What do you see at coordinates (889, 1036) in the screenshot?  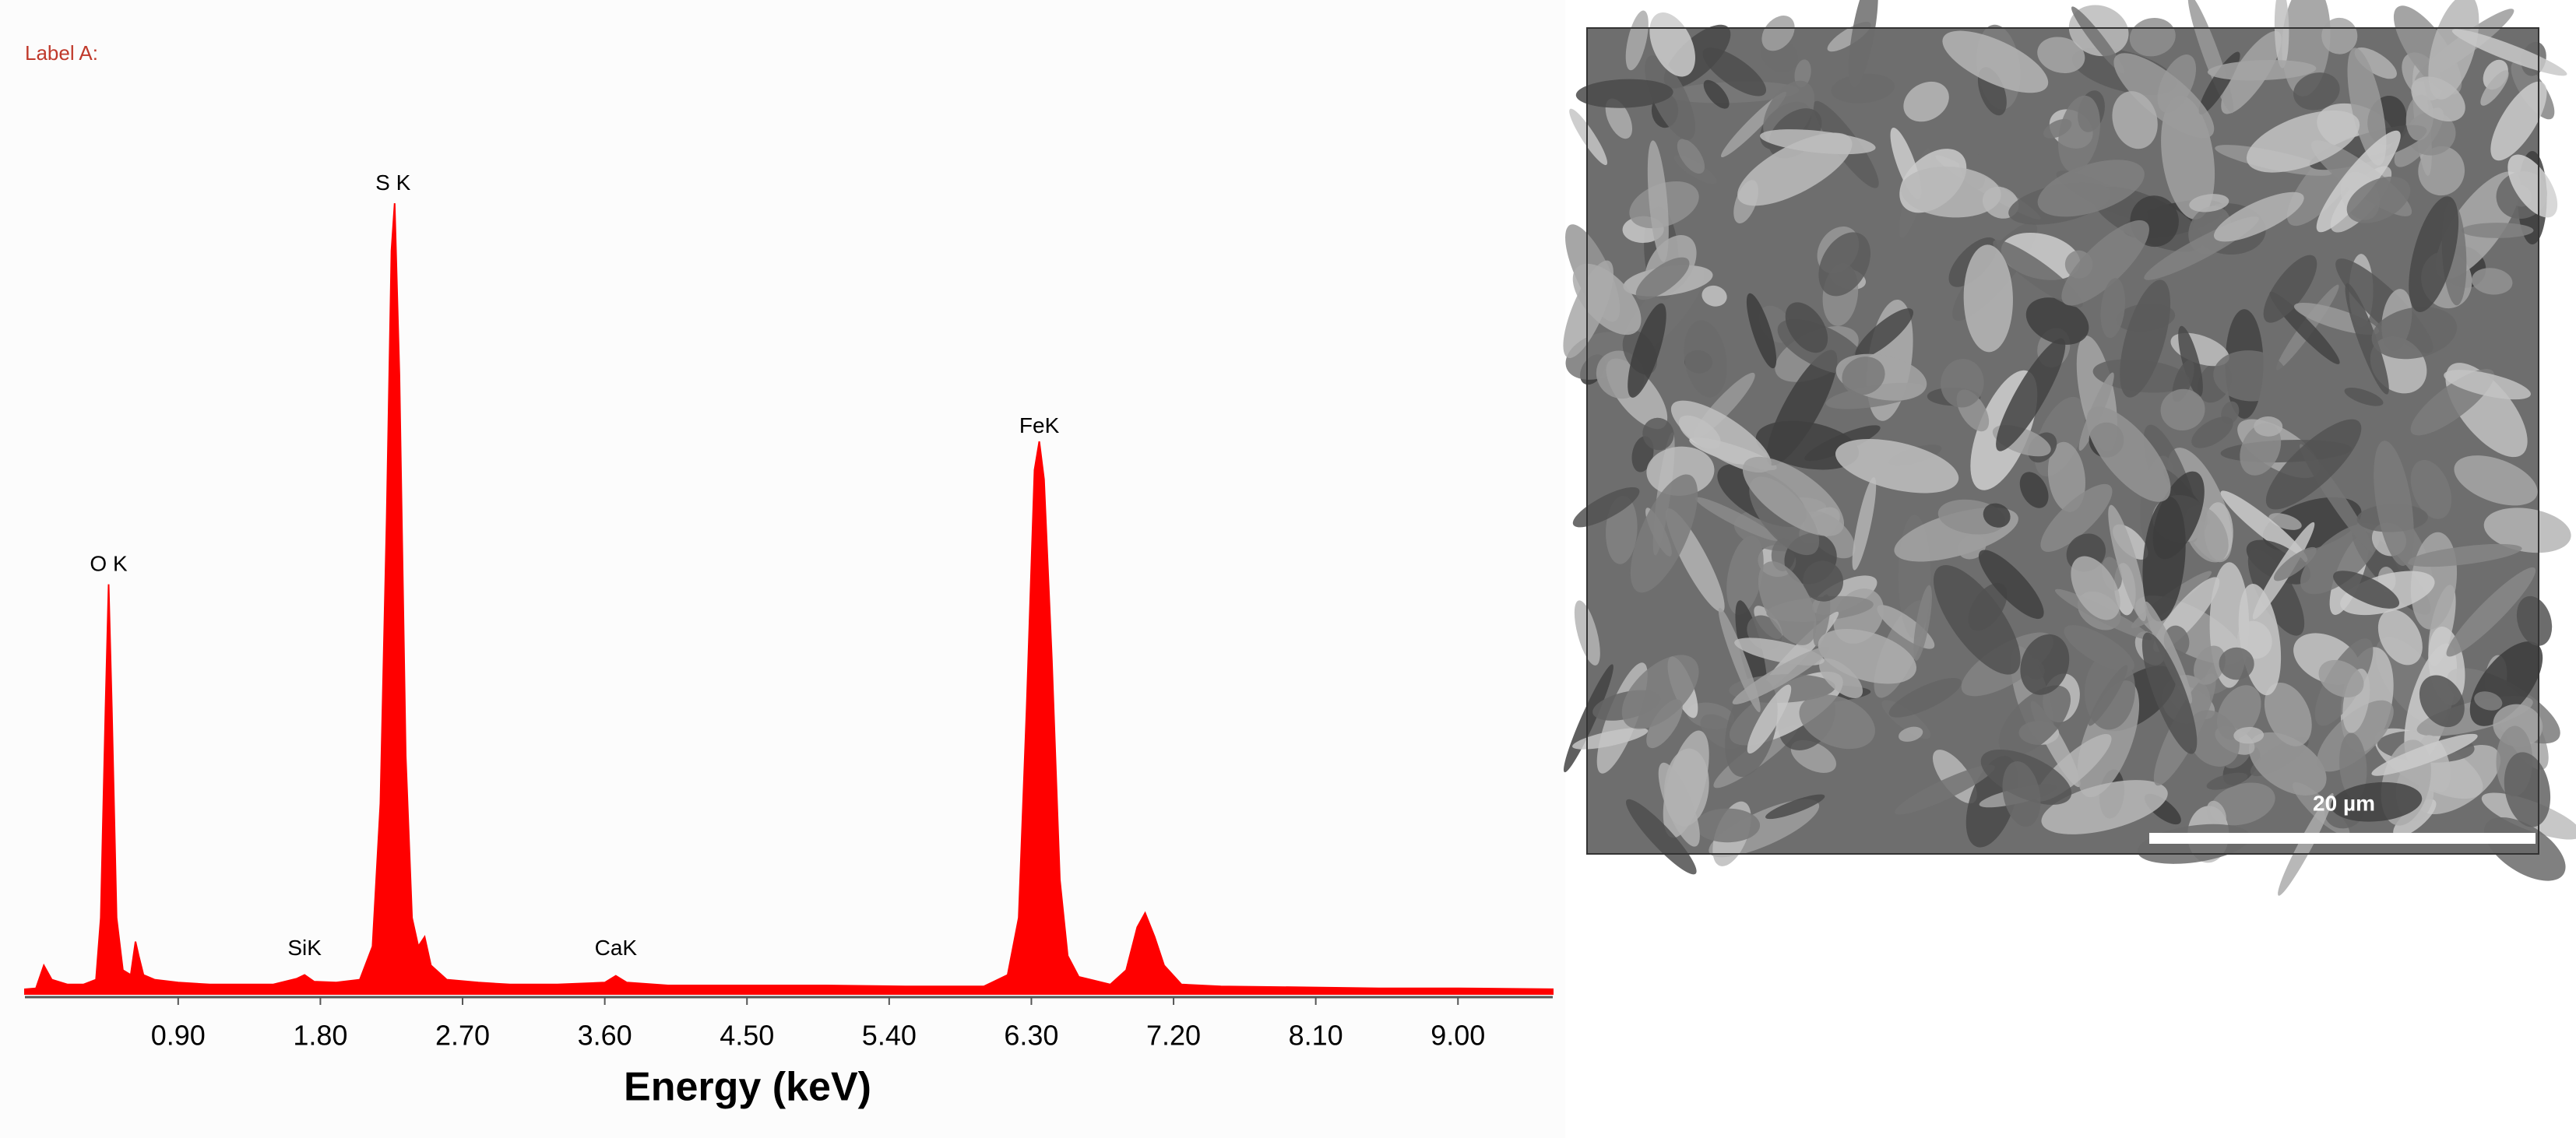 I see `x-tick-label: 5.40` at bounding box center [889, 1036].